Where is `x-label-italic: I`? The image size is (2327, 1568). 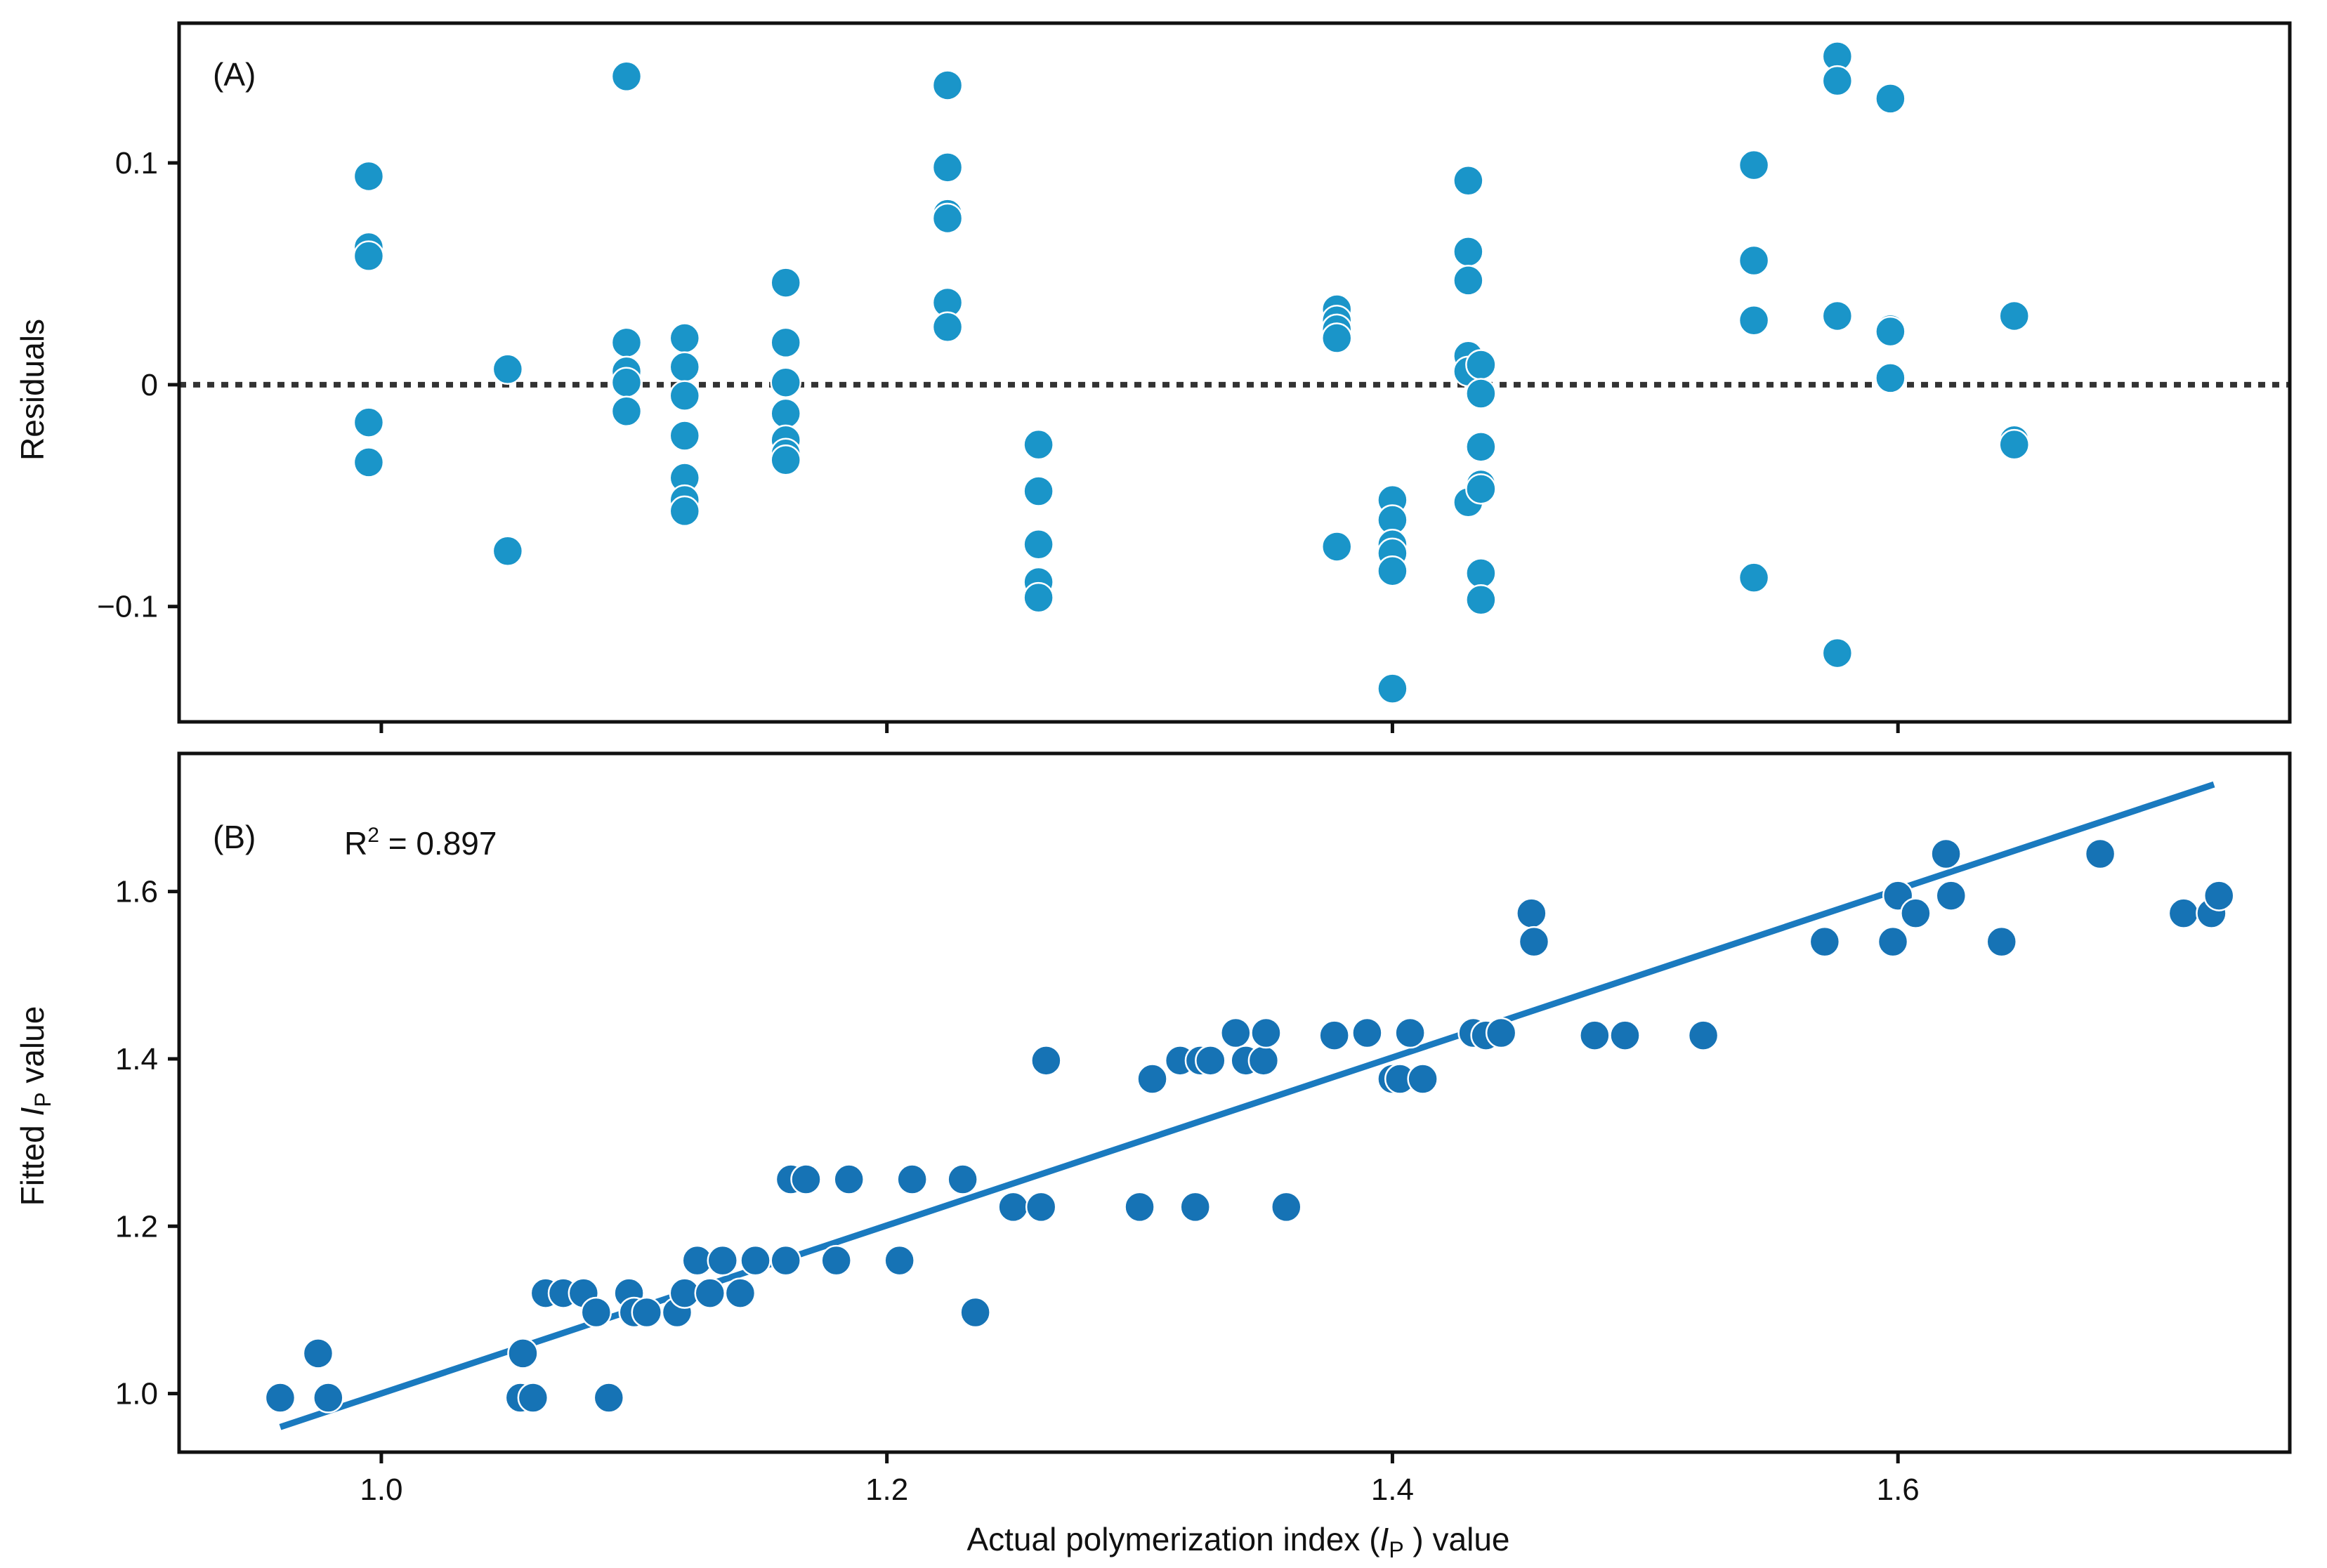 x-label-italic: I is located at coordinates (1385, 1539).